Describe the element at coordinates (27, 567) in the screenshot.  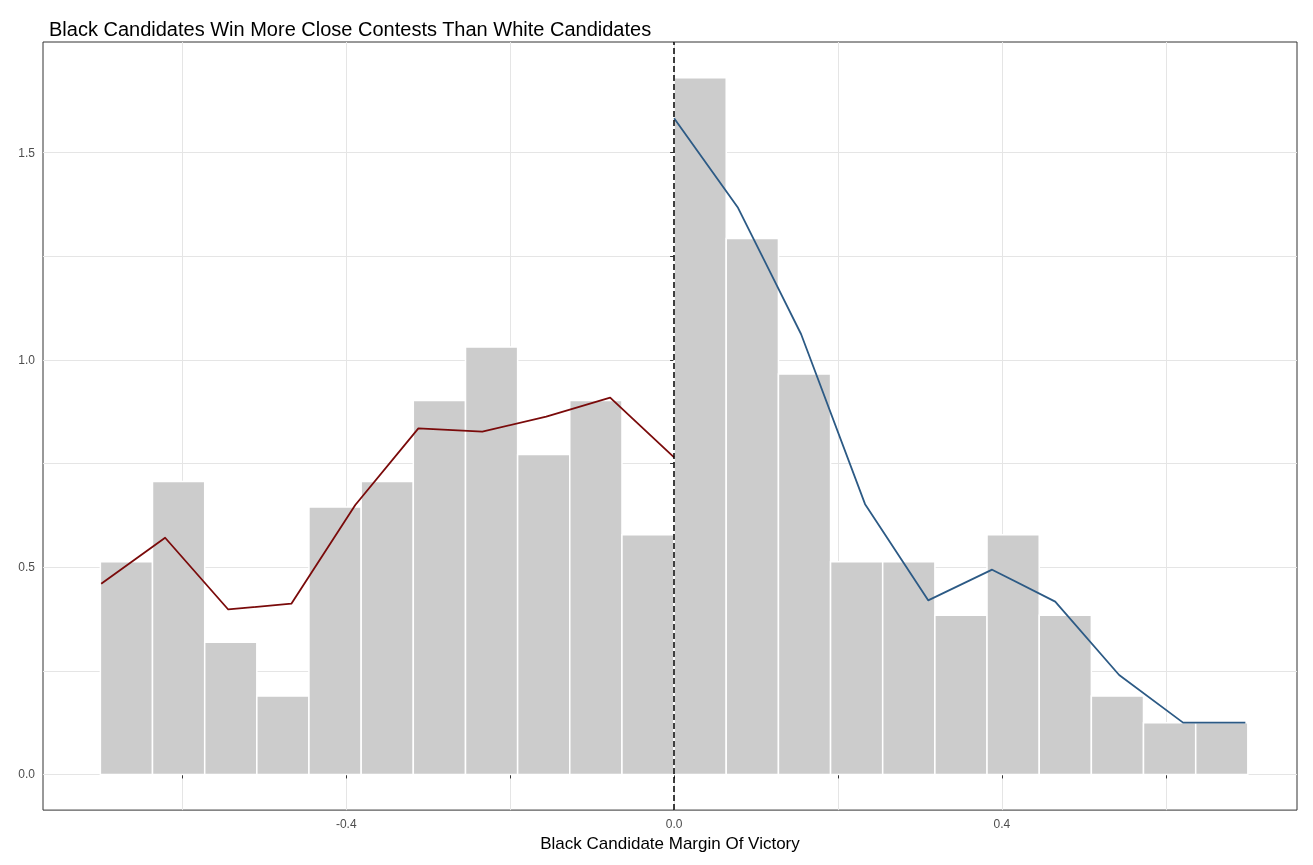
I see `y-tick-label: 0.5` at that location.